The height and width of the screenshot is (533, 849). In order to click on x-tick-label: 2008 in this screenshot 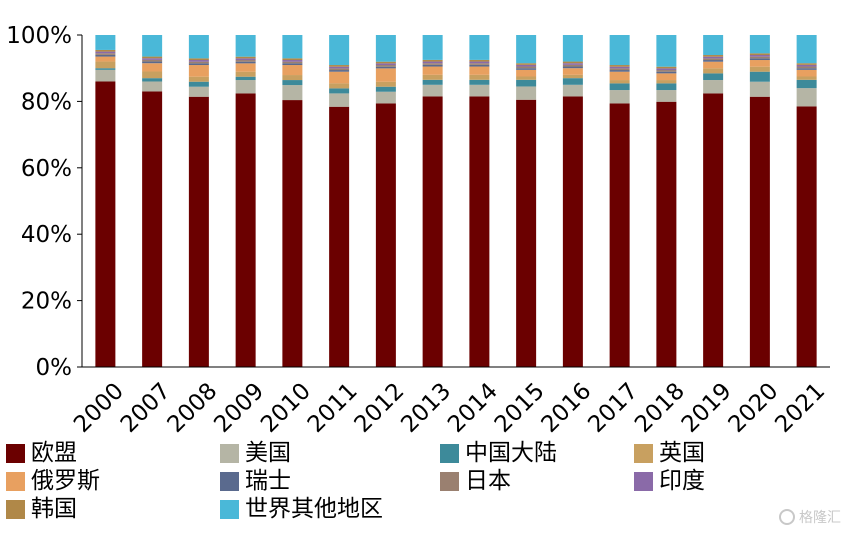, I will do `click(193, 407)`.